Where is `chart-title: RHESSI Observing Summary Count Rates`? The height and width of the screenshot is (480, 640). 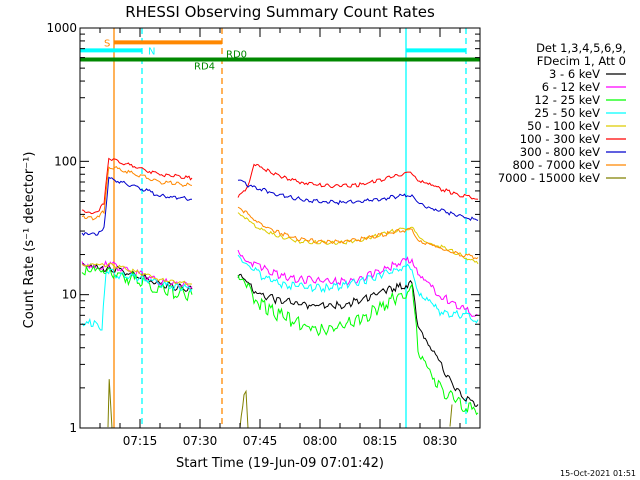
chart-title: RHESSI Observing Summary Count Rates is located at coordinates (280, 12).